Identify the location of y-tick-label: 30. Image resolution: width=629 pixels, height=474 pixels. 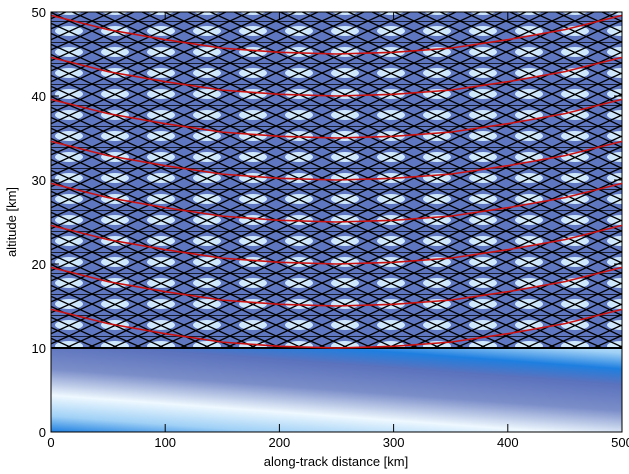
(39, 180).